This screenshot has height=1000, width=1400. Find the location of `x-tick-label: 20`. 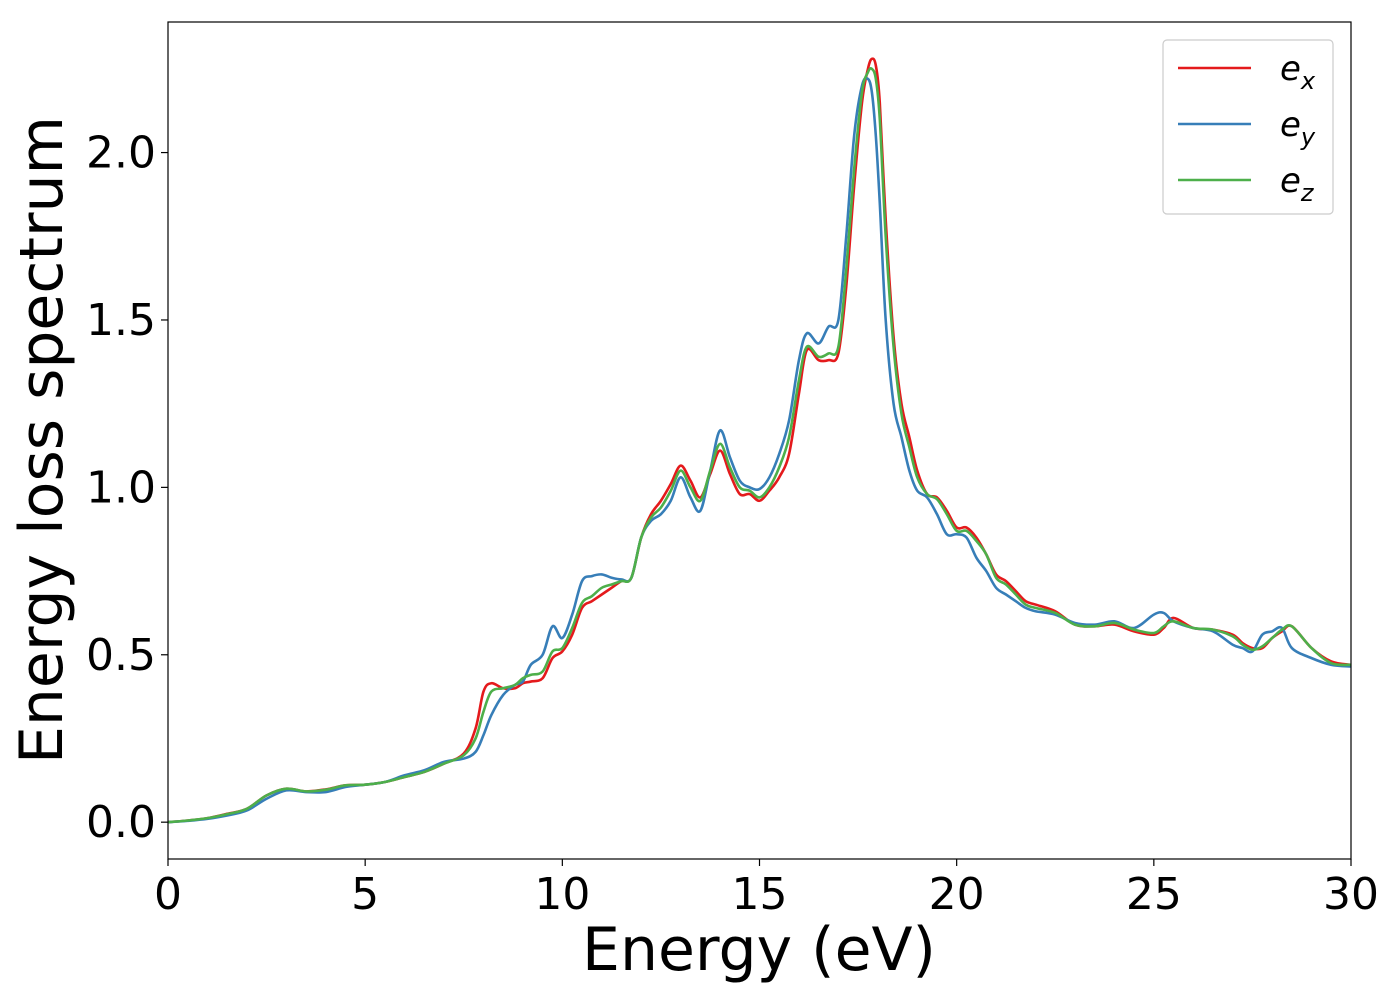

x-tick-label: 20 is located at coordinates (957, 894).